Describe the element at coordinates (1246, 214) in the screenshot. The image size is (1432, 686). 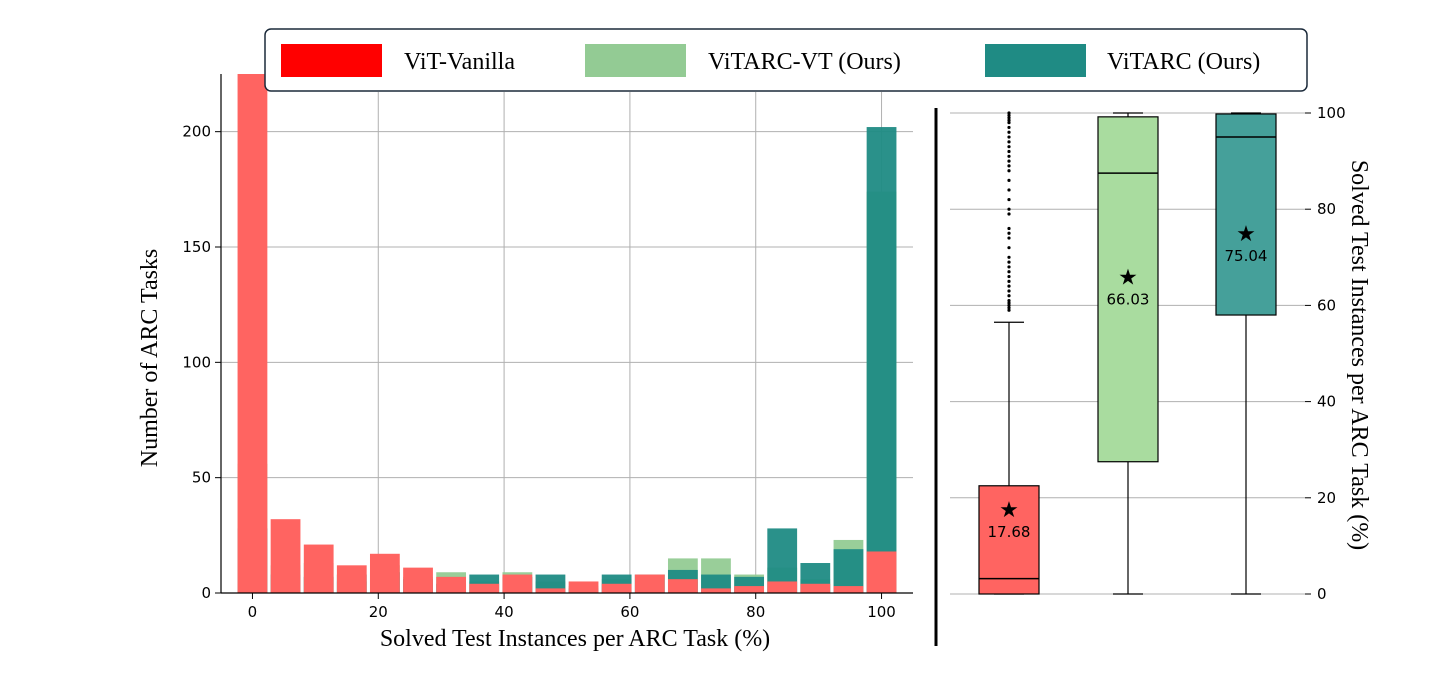
I see `box-vitarc-ours` at that location.